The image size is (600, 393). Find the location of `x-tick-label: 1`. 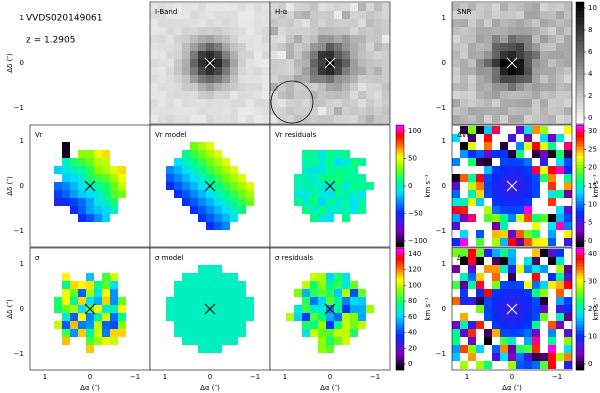

x-tick-label: 1 is located at coordinates (165, 377).